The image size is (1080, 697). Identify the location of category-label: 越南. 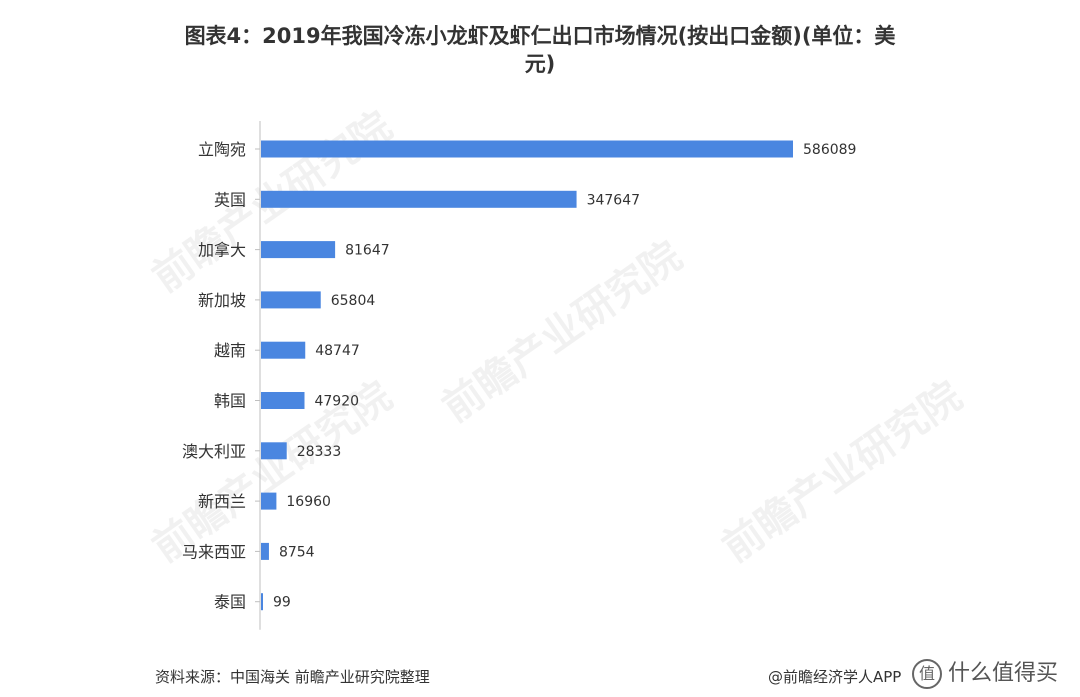
(230, 350).